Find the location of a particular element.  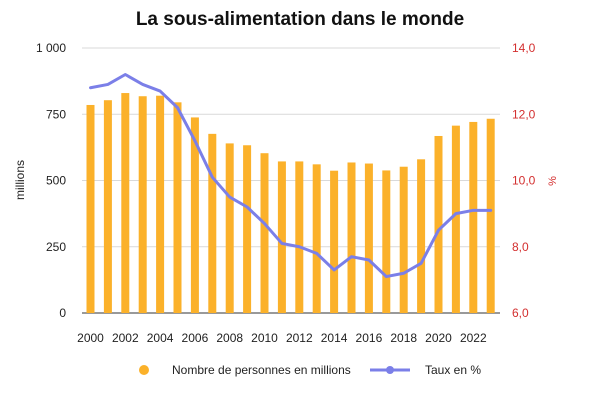

legend-marker-line-dot is located at coordinates (390, 370).